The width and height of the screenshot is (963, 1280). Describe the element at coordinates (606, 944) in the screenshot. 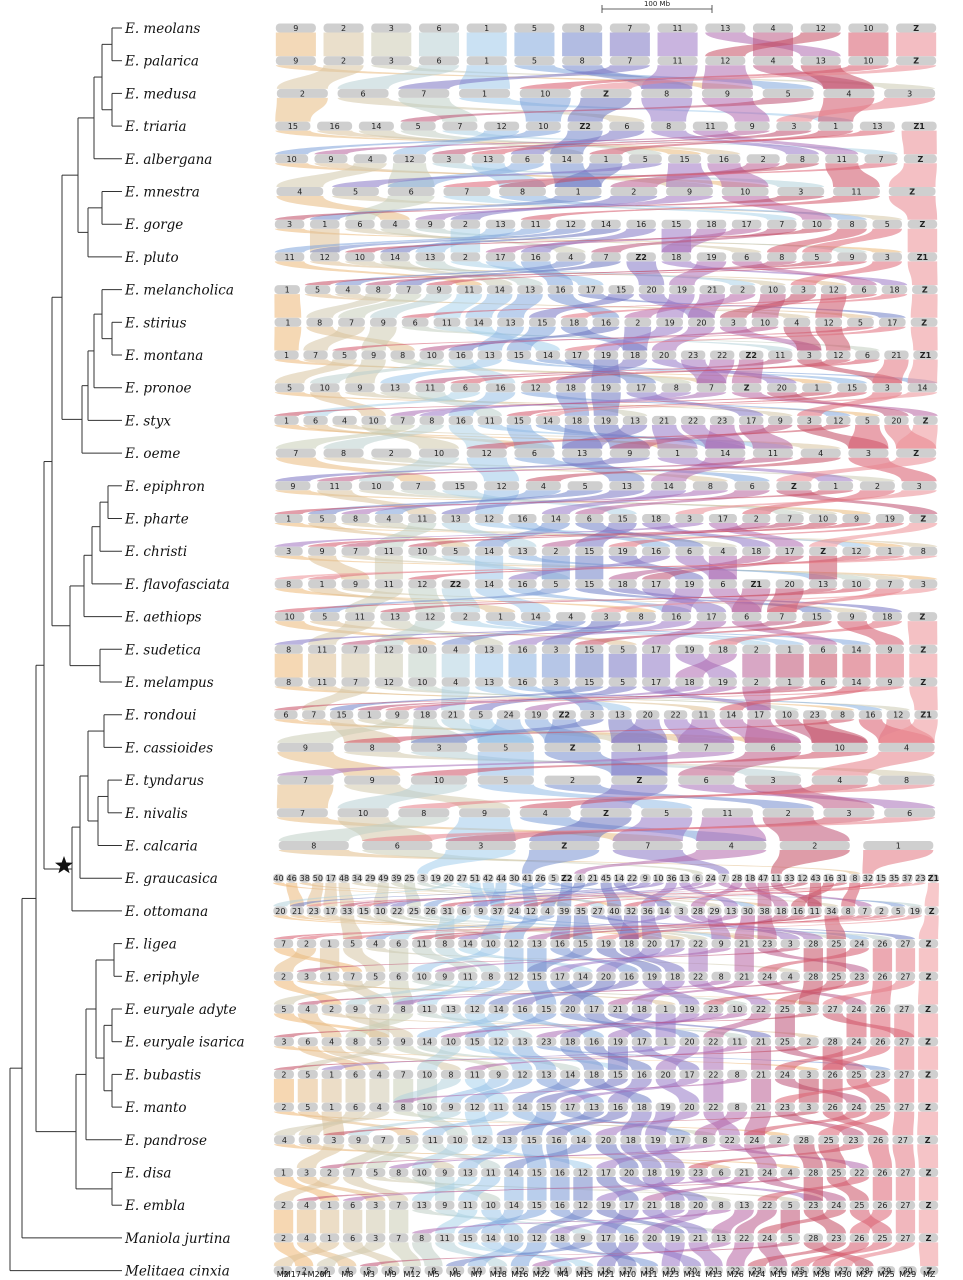

I see `chromosome-label: 19` at that location.